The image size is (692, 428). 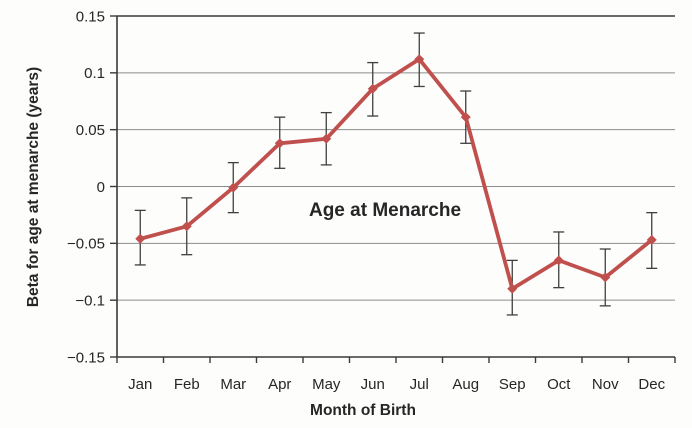 What do you see at coordinates (512, 384) in the screenshot?
I see `x-tick-label-sep: Sep` at bounding box center [512, 384].